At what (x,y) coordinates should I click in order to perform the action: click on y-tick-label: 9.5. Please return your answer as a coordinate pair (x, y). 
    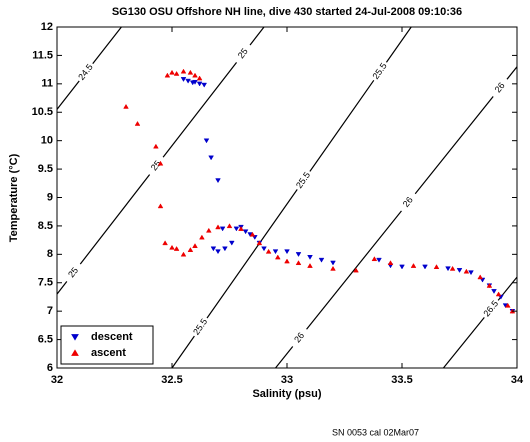
    Looking at the image, I should click on (45, 169).